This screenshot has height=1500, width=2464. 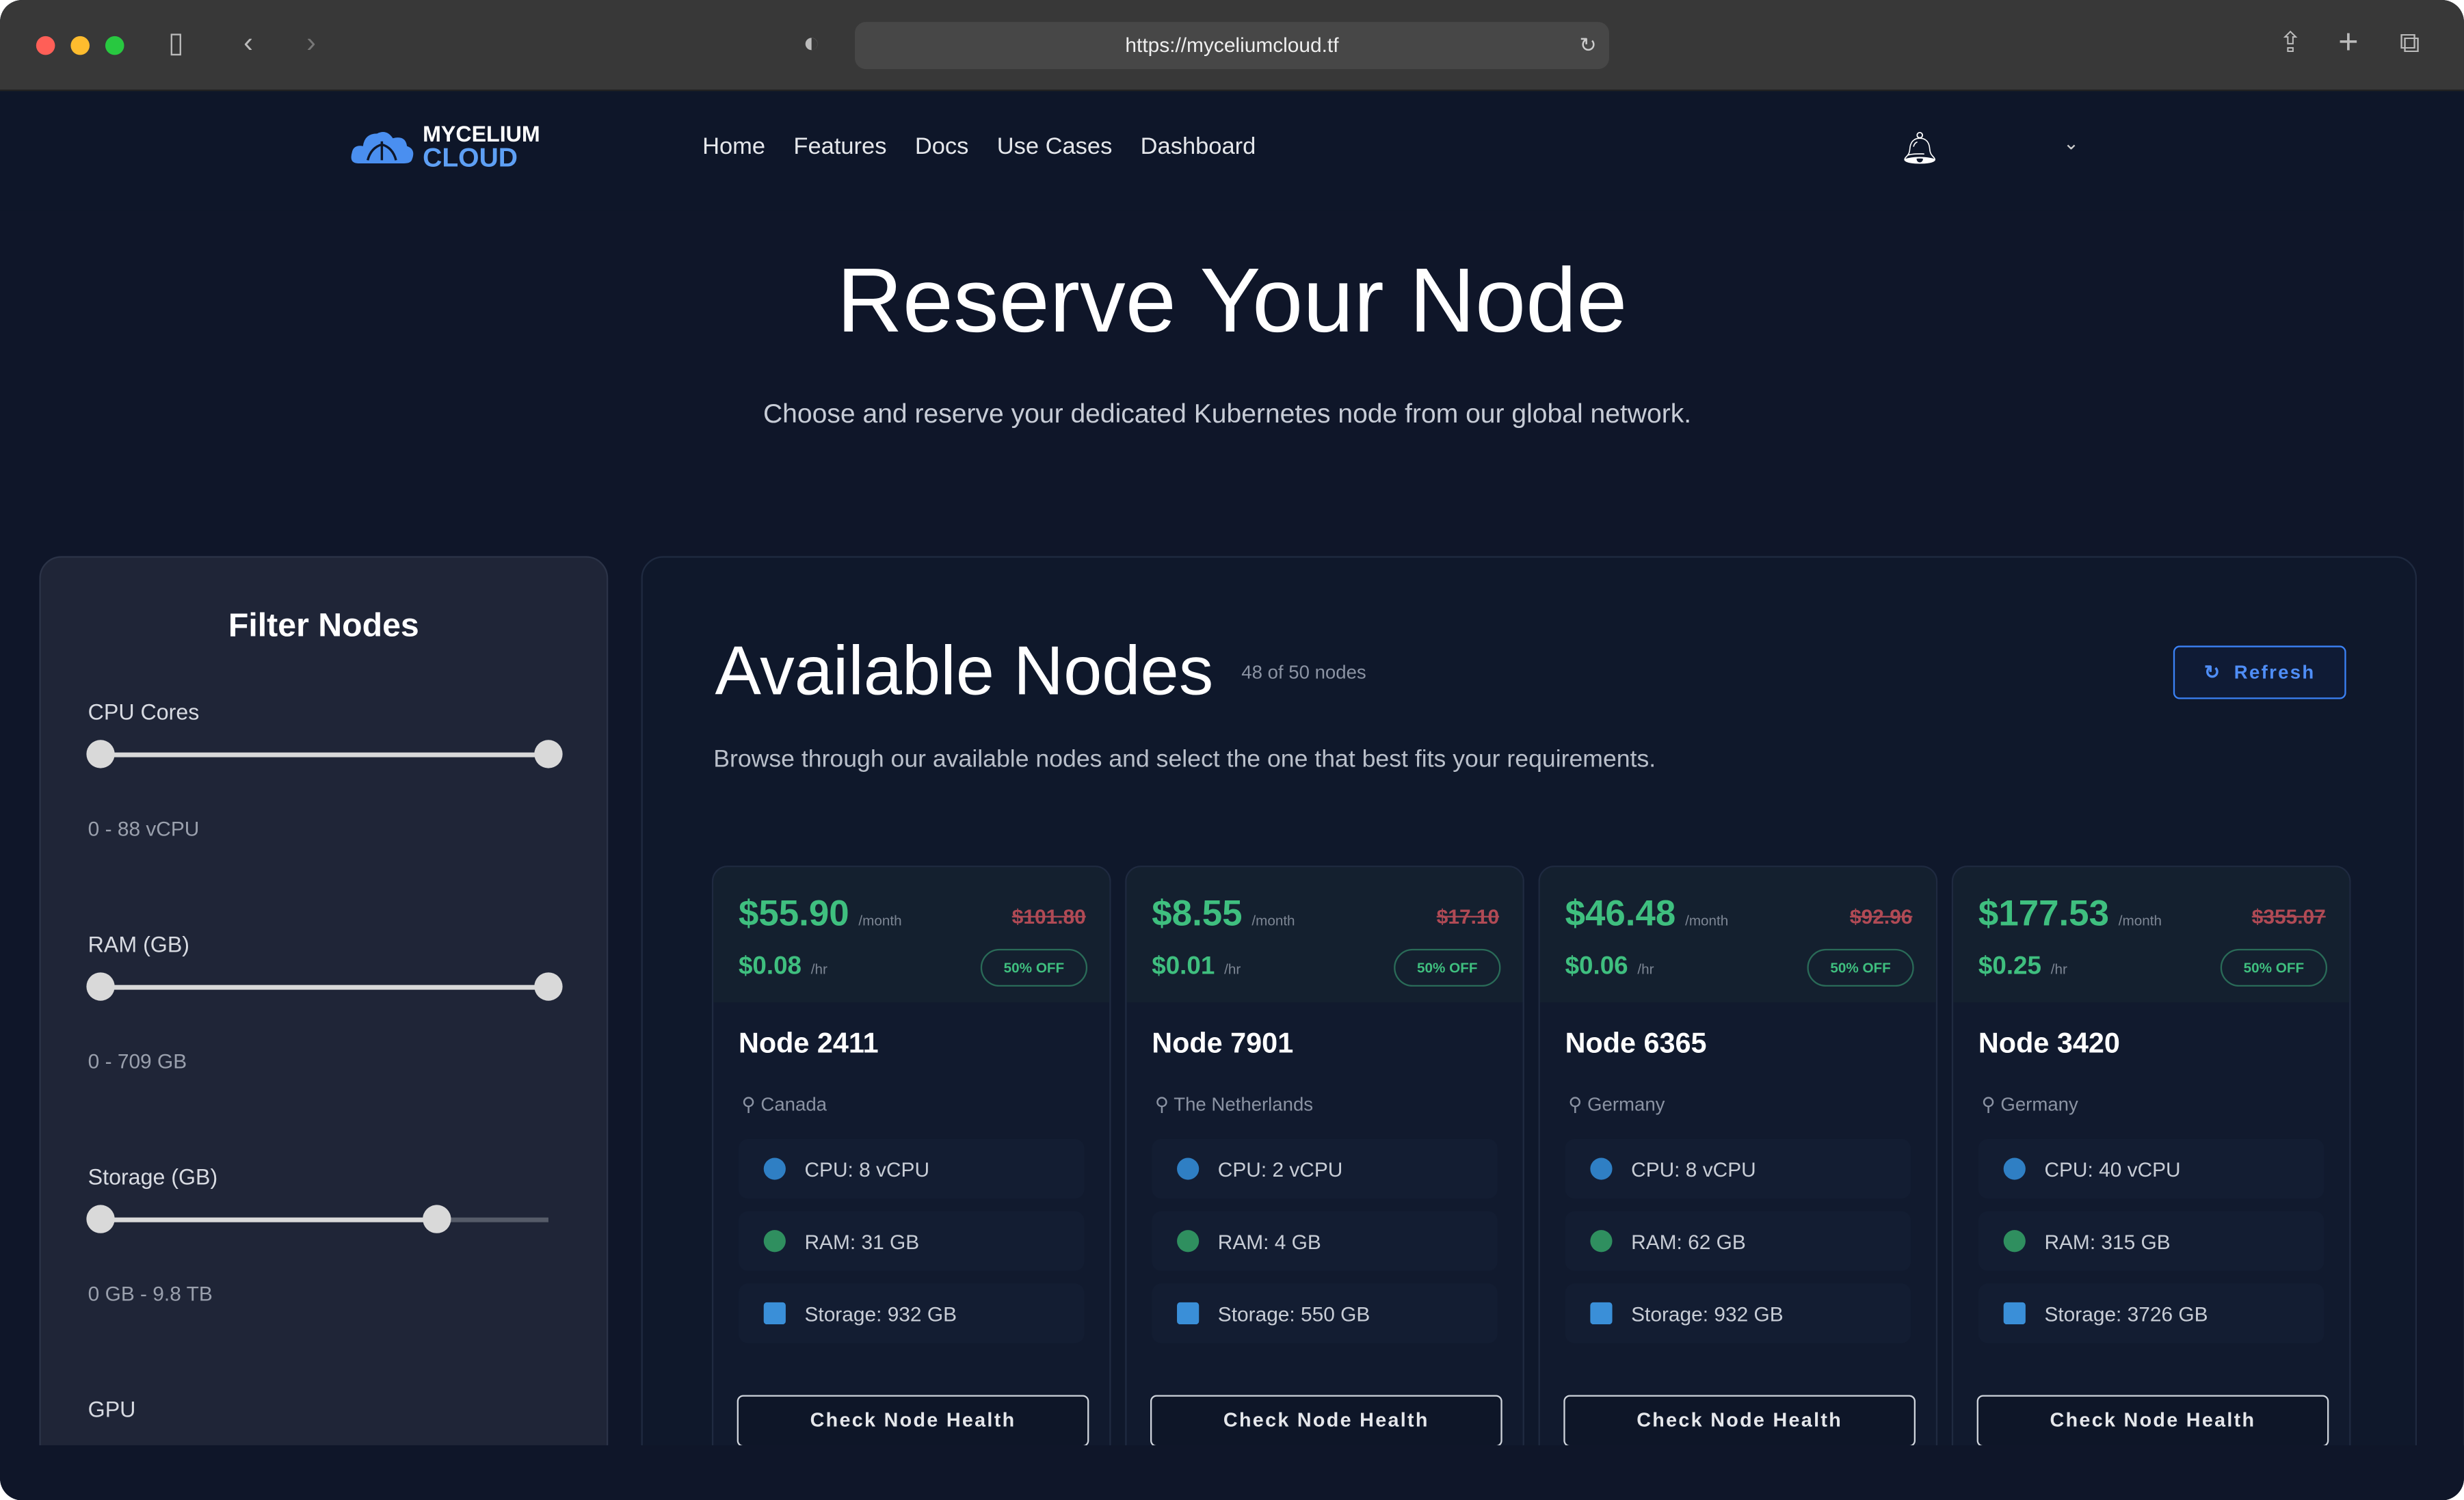 What do you see at coordinates (114, 45) in the screenshot?
I see `maximize-window-button` at bounding box center [114, 45].